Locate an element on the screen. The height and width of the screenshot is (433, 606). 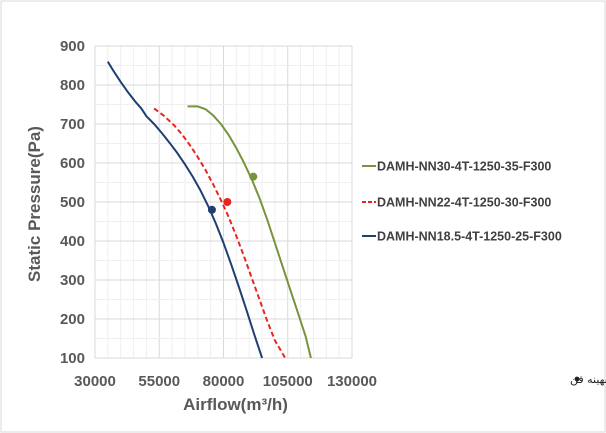
y-axis-title: Static Pressure(Pa) is located at coordinates (34, 204).